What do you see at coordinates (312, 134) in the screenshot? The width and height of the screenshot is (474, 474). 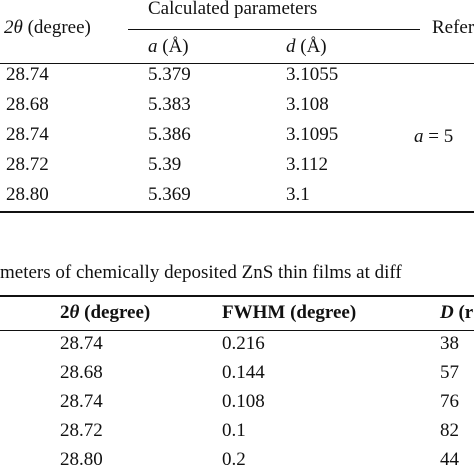 I see `cell-d: 3.1095` at bounding box center [312, 134].